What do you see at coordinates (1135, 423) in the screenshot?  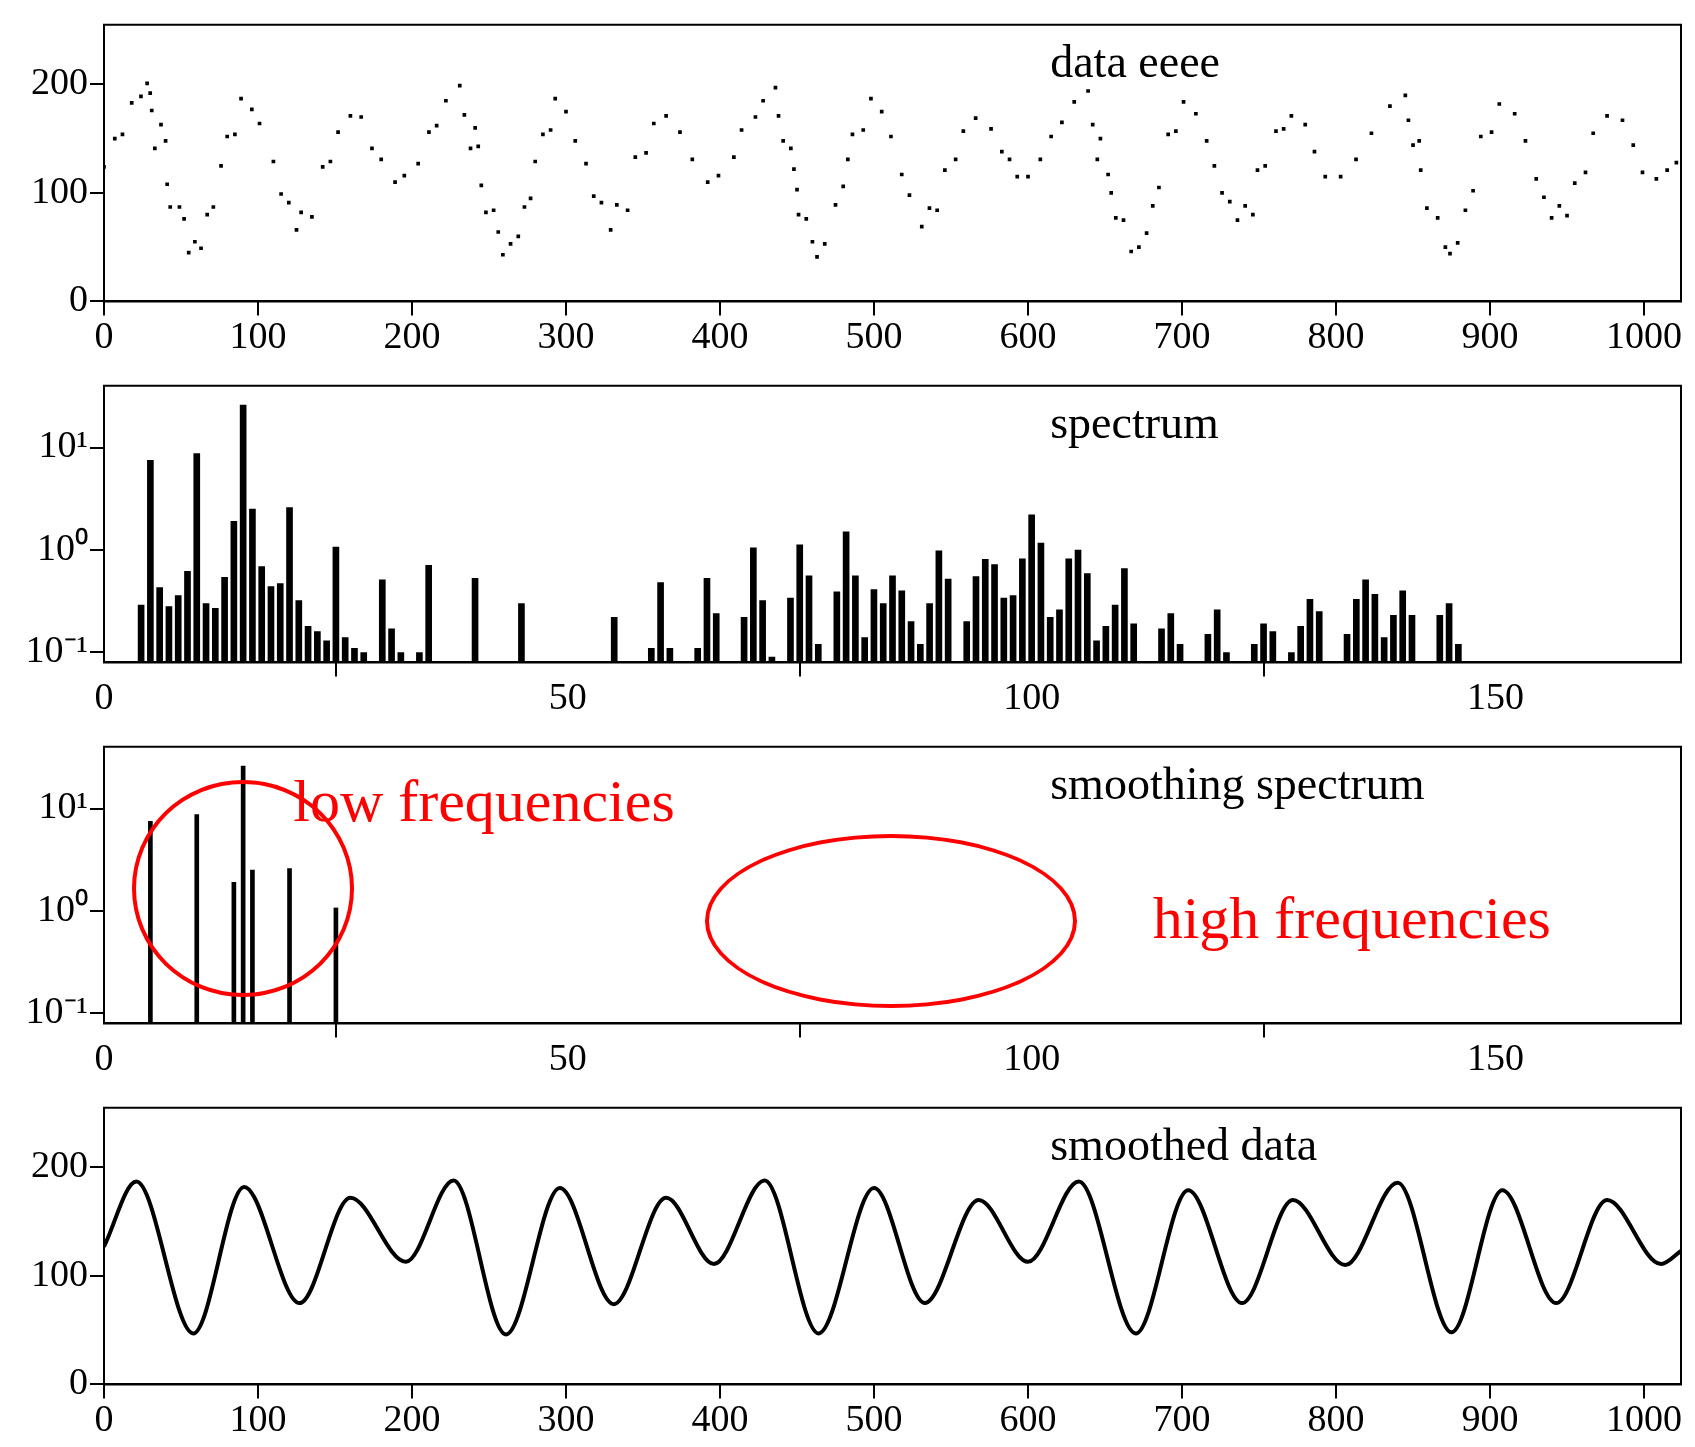 I see `chart-title: spectrum` at bounding box center [1135, 423].